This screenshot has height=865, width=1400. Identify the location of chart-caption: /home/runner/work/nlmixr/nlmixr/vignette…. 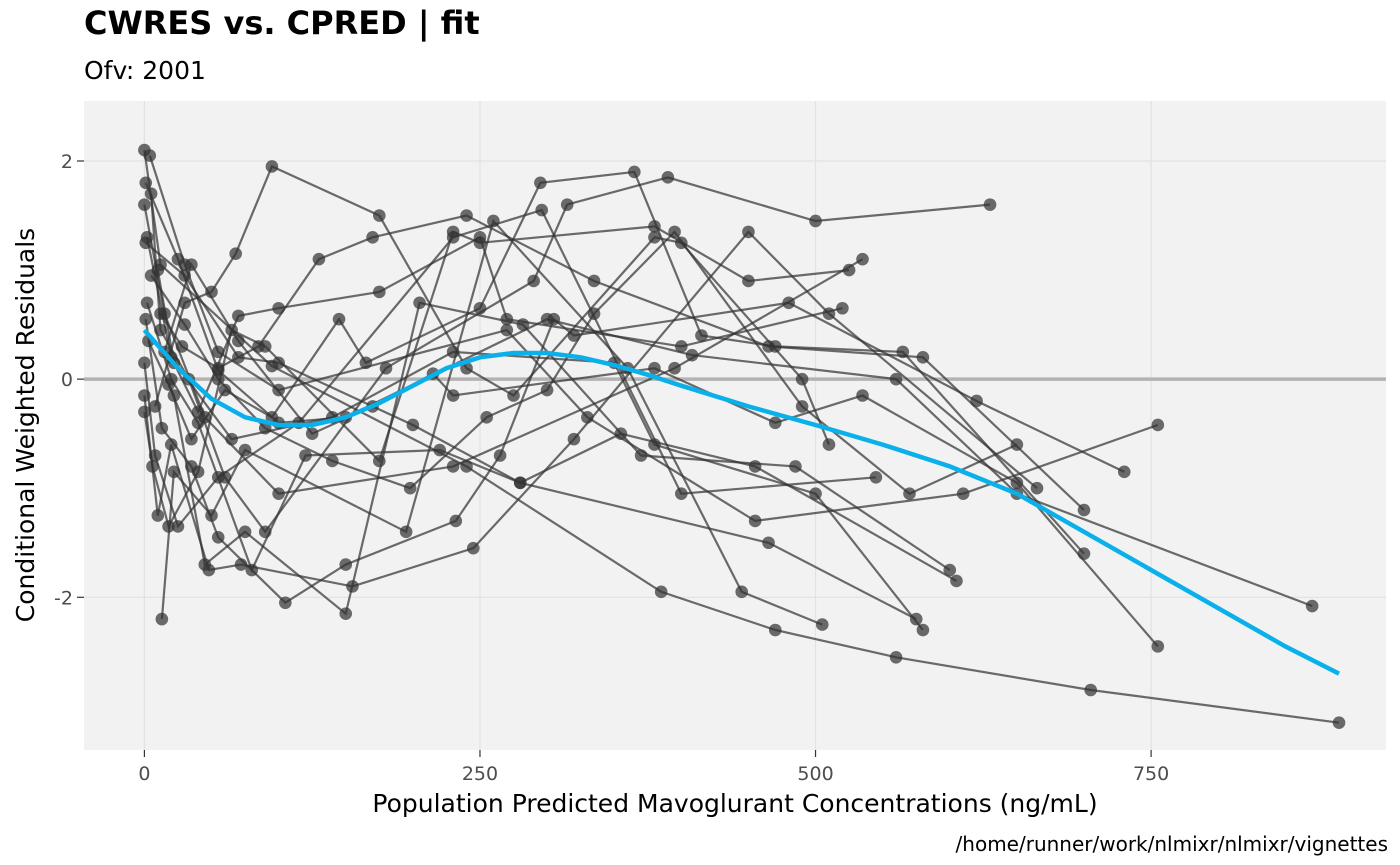
(1172, 844).